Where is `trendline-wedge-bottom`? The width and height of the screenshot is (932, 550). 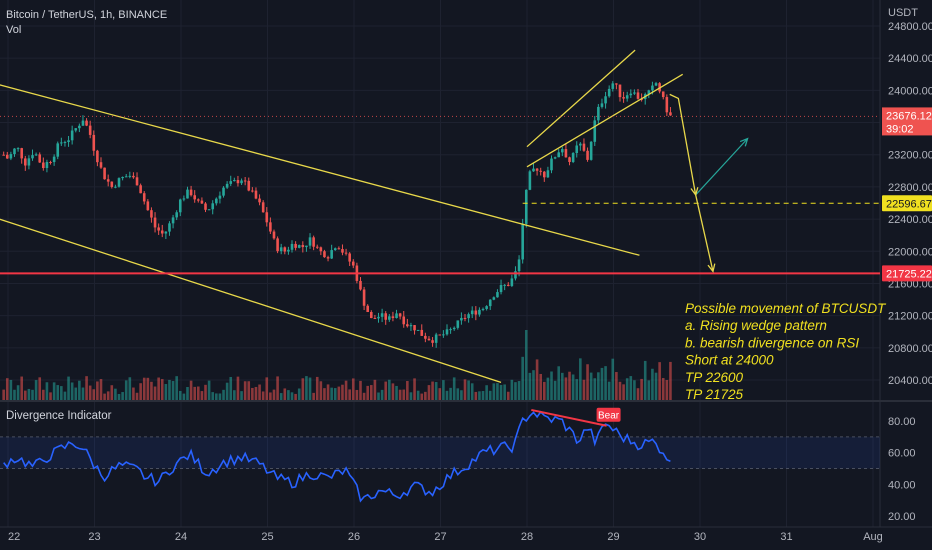 trendline-wedge-bottom is located at coordinates (605, 120).